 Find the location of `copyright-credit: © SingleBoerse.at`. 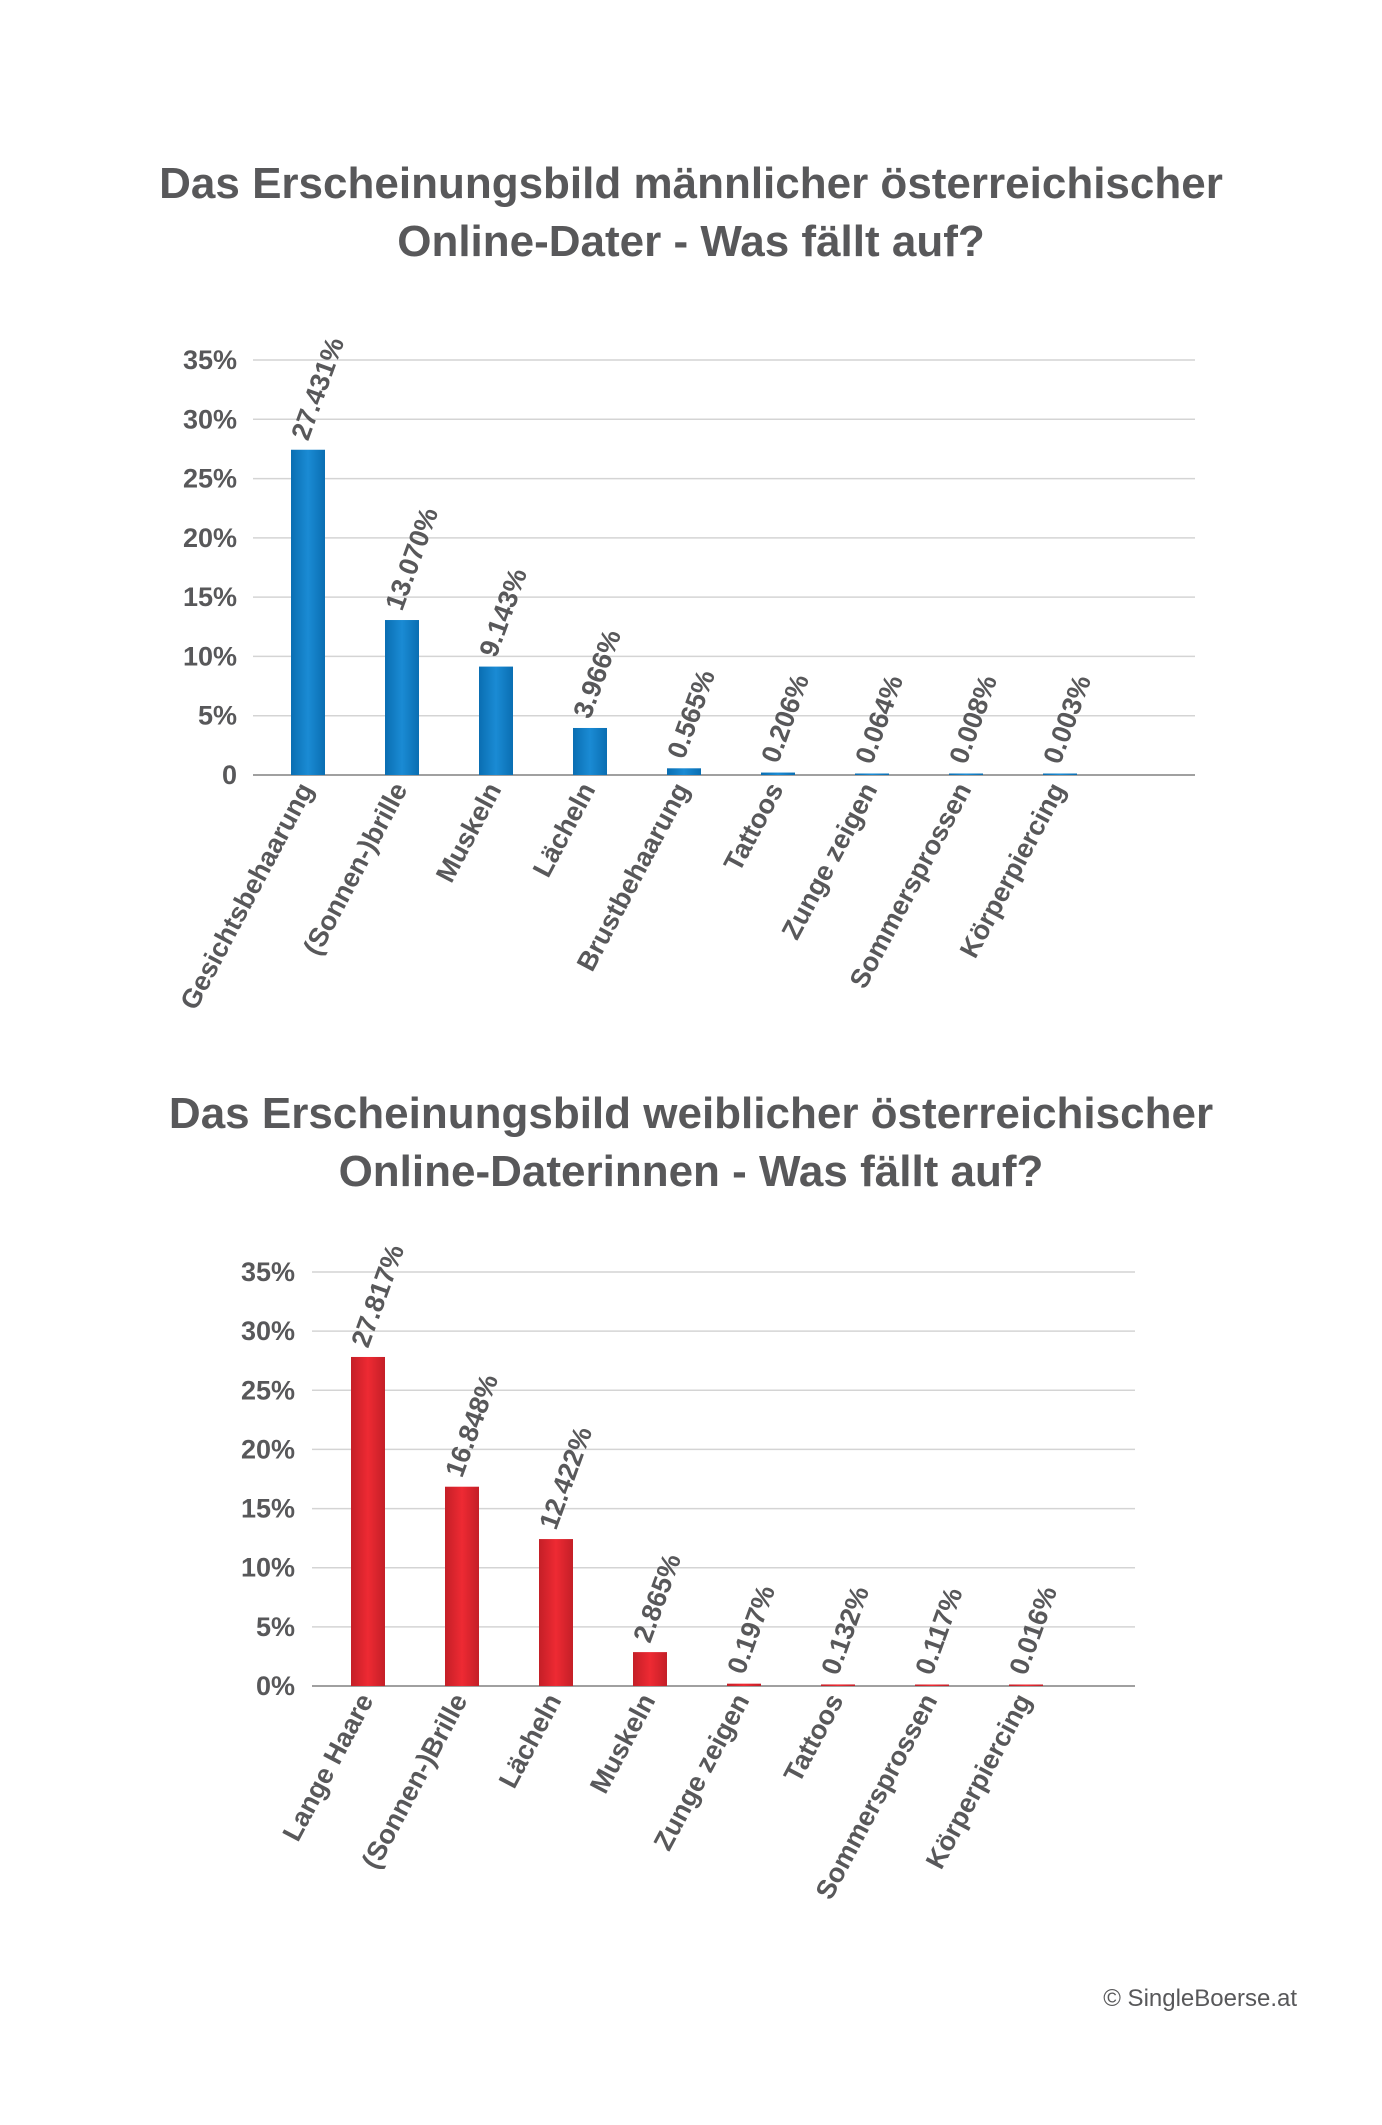

copyright-credit: © SingleBoerse.at is located at coordinates (1200, 1998).